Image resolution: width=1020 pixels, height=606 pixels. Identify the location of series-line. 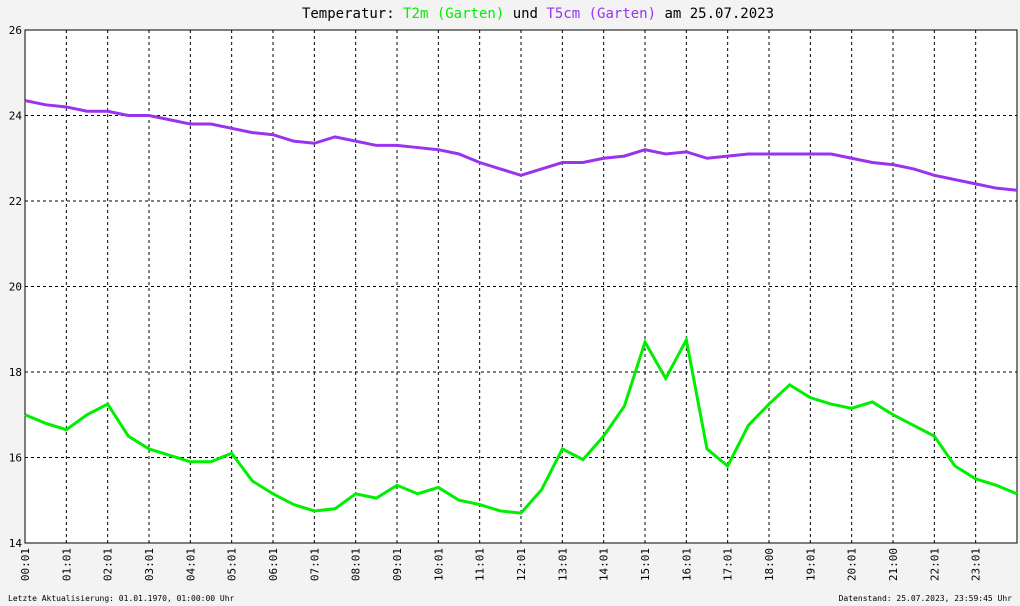
(521, 145).